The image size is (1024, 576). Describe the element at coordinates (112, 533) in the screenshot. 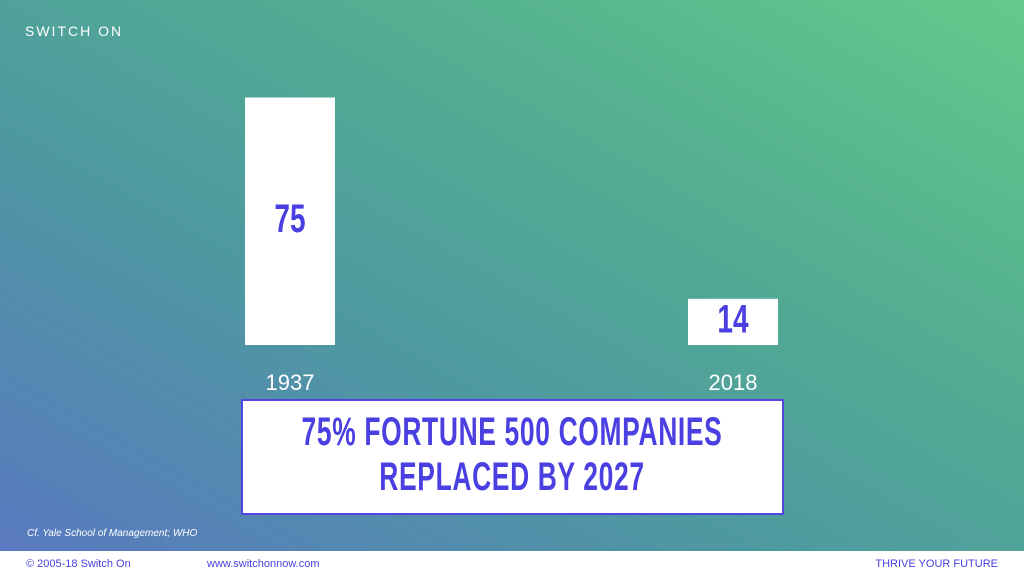

I see `source-note: Cf. Yale School of Management; WHO` at that location.